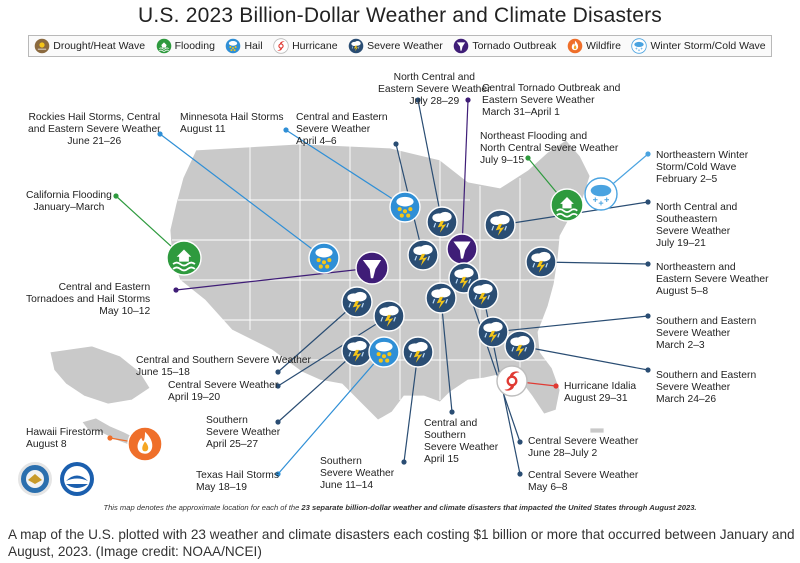 The width and height of the screenshot is (800, 563). I want to click on event-date: July 19–21, so click(681, 243).